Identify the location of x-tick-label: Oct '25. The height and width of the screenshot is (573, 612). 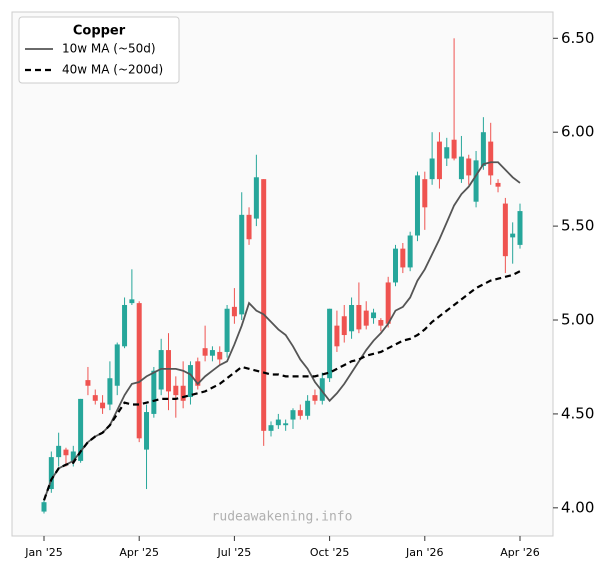
(330, 552).